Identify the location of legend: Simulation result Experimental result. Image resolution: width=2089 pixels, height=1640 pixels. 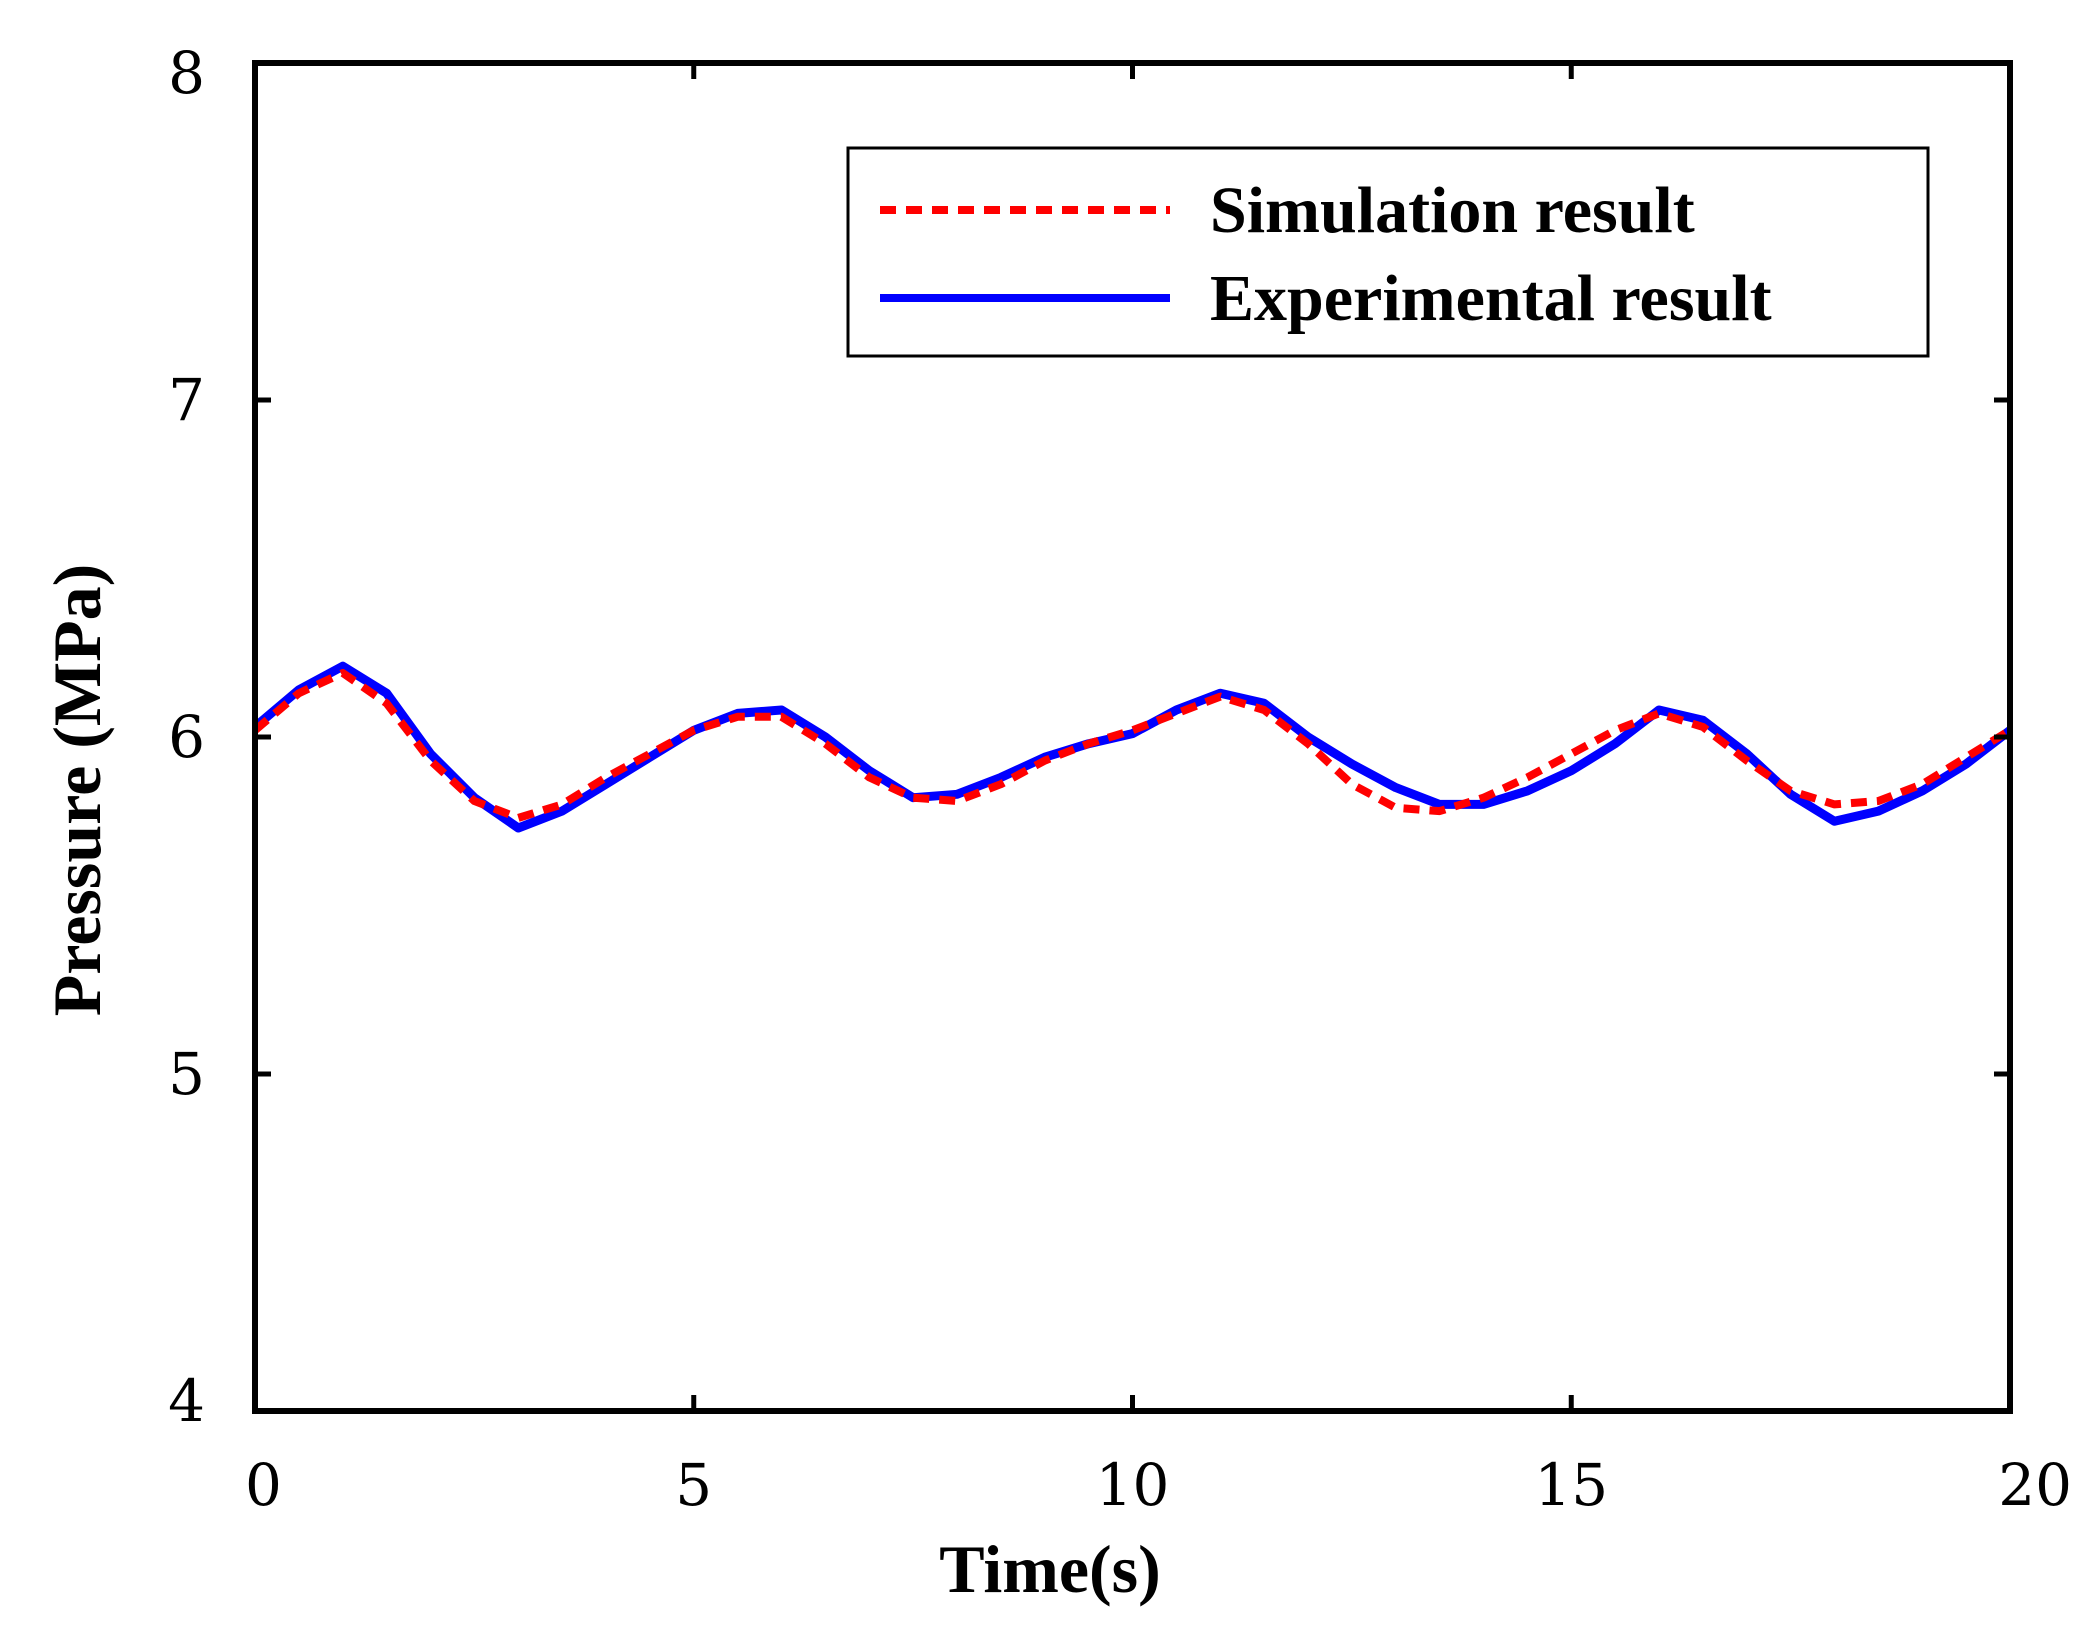
(1388, 252).